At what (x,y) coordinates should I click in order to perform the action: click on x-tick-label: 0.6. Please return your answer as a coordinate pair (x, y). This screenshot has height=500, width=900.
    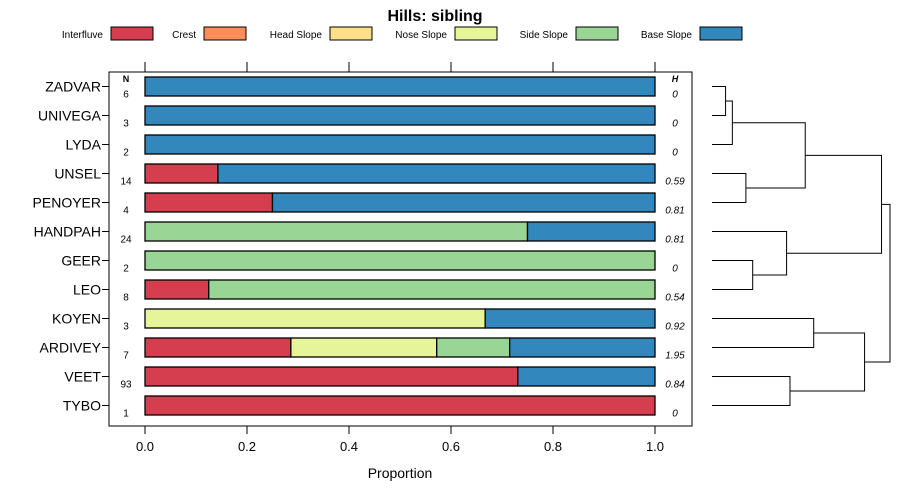
    Looking at the image, I should click on (451, 446).